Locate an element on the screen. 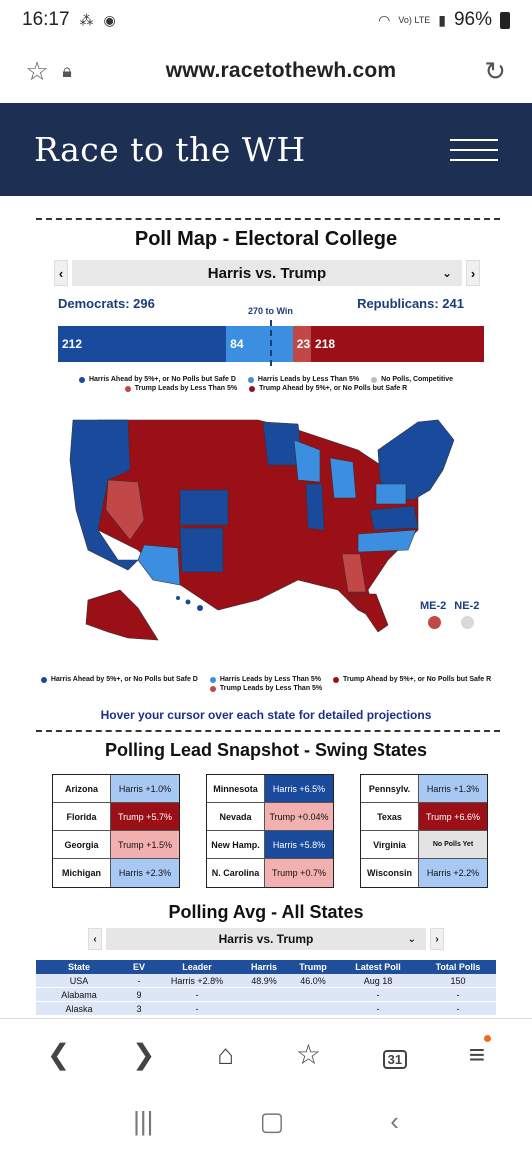  swing-state-row: Arizona Harris +1.0% is located at coordinates (116, 789).